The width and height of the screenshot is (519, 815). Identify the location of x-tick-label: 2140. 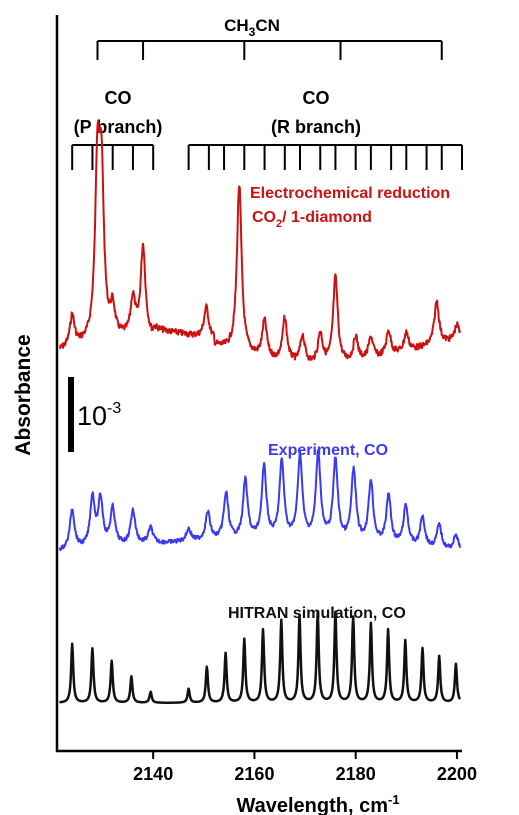
(153, 774).